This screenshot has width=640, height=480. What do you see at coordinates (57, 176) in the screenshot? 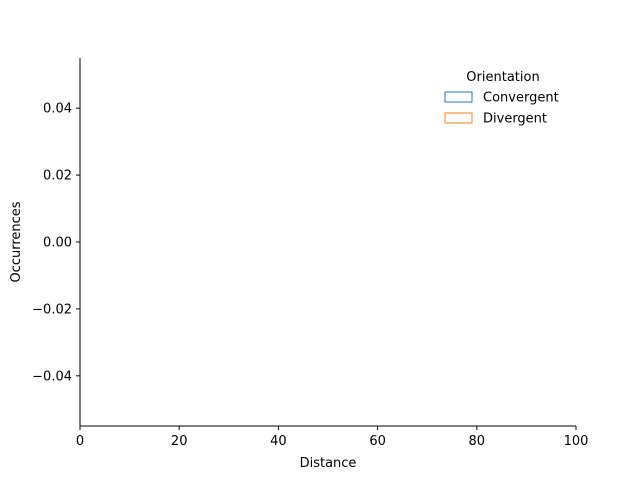
I see `y-tick-label: 0.02` at bounding box center [57, 176].